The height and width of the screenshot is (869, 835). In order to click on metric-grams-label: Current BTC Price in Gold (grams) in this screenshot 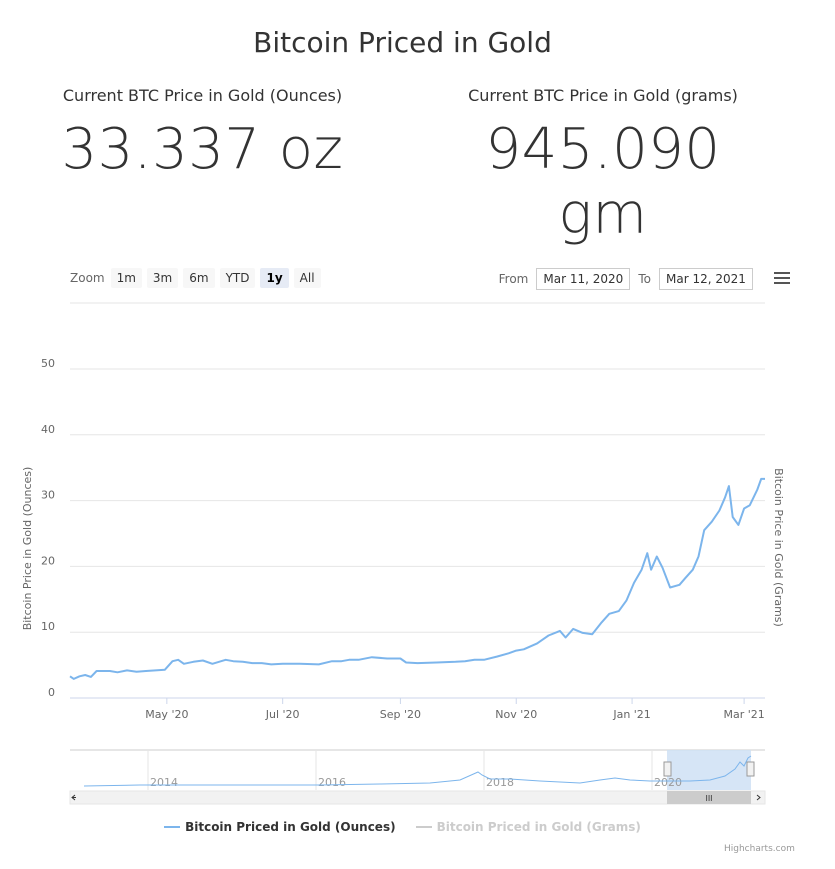, I will do `click(603, 95)`.